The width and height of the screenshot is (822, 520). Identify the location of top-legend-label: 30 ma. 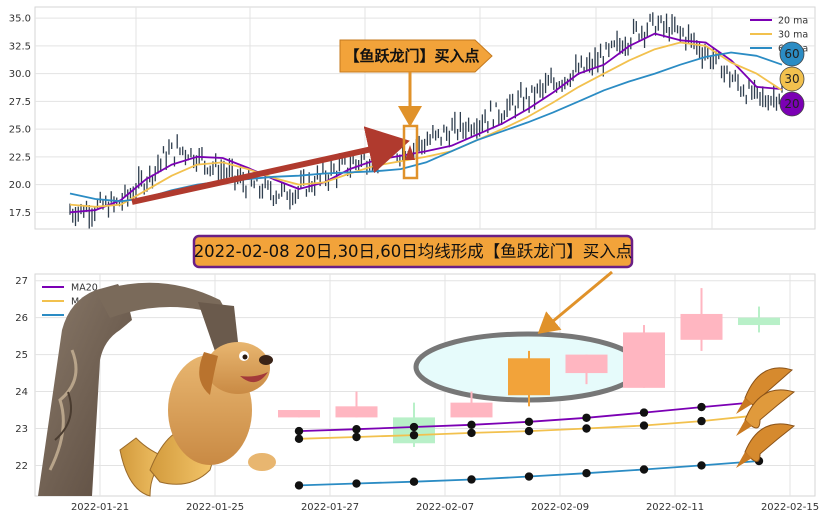
(793, 35).